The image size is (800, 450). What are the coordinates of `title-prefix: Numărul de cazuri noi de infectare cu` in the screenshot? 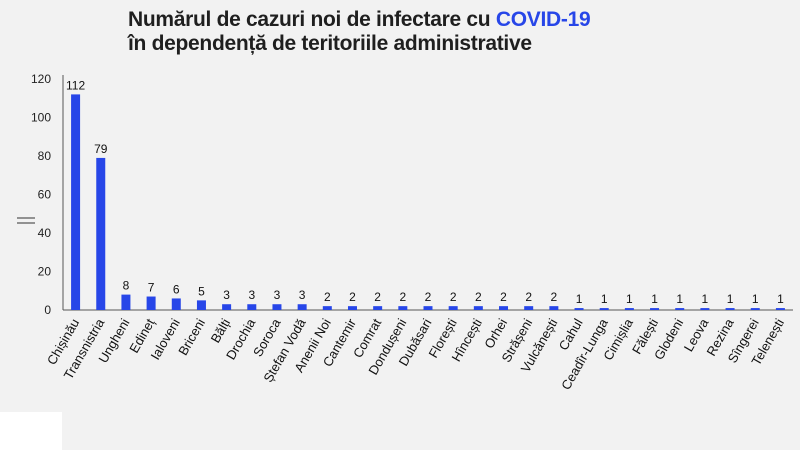 It's located at (312, 19).